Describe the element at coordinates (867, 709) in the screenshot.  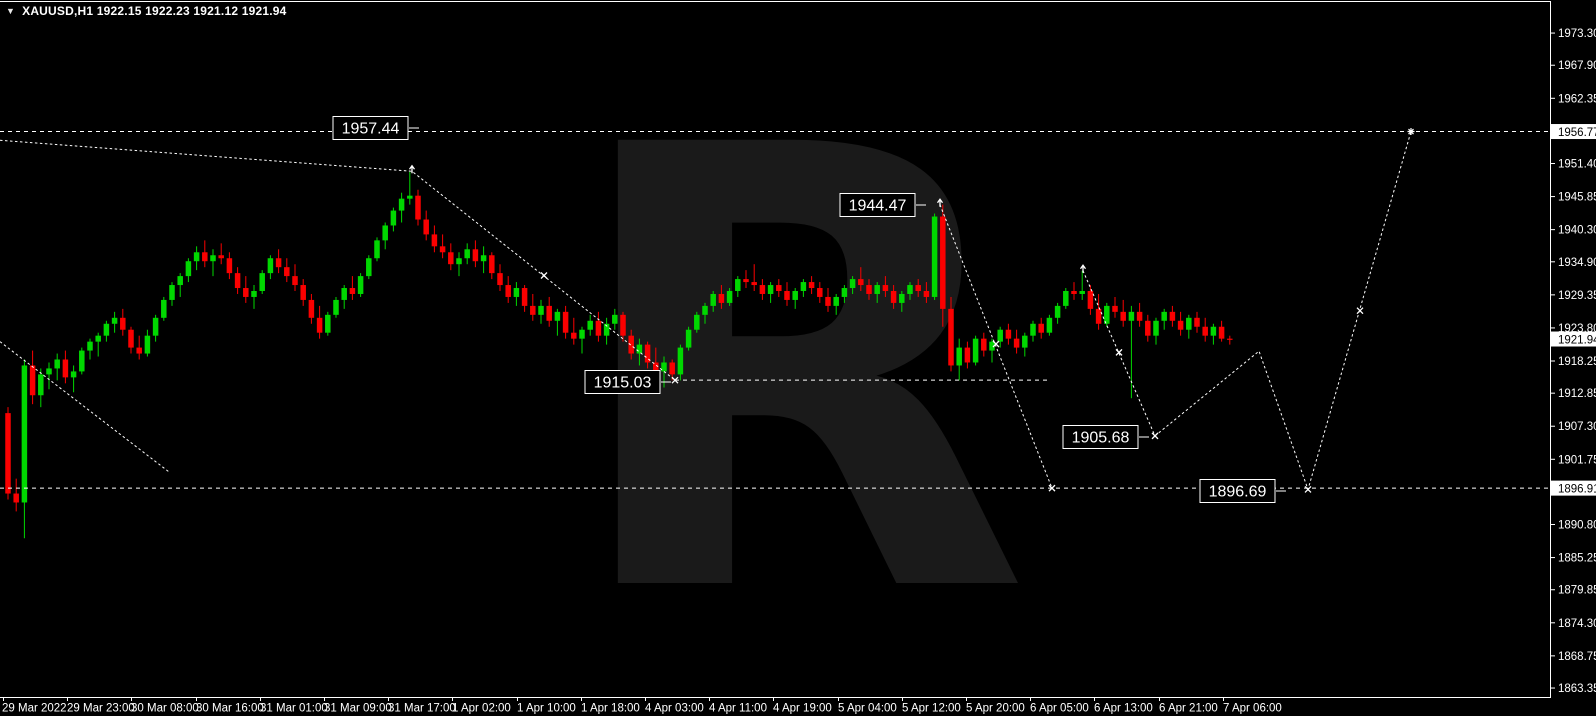
I see `x-axis-tick-label: 5 Apr 04:00` at that location.